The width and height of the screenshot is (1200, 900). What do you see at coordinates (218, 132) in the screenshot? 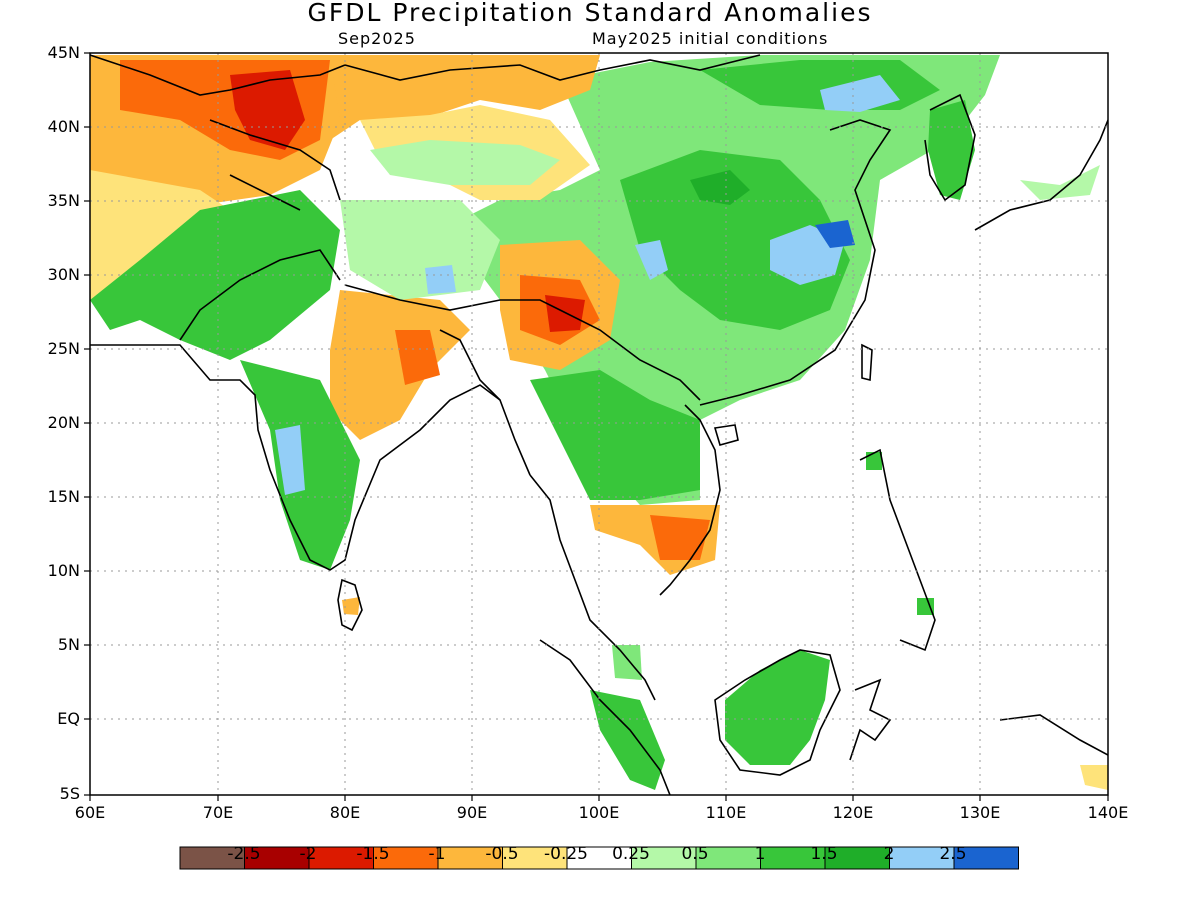
I see `central-asia-borders` at bounding box center [218, 132].